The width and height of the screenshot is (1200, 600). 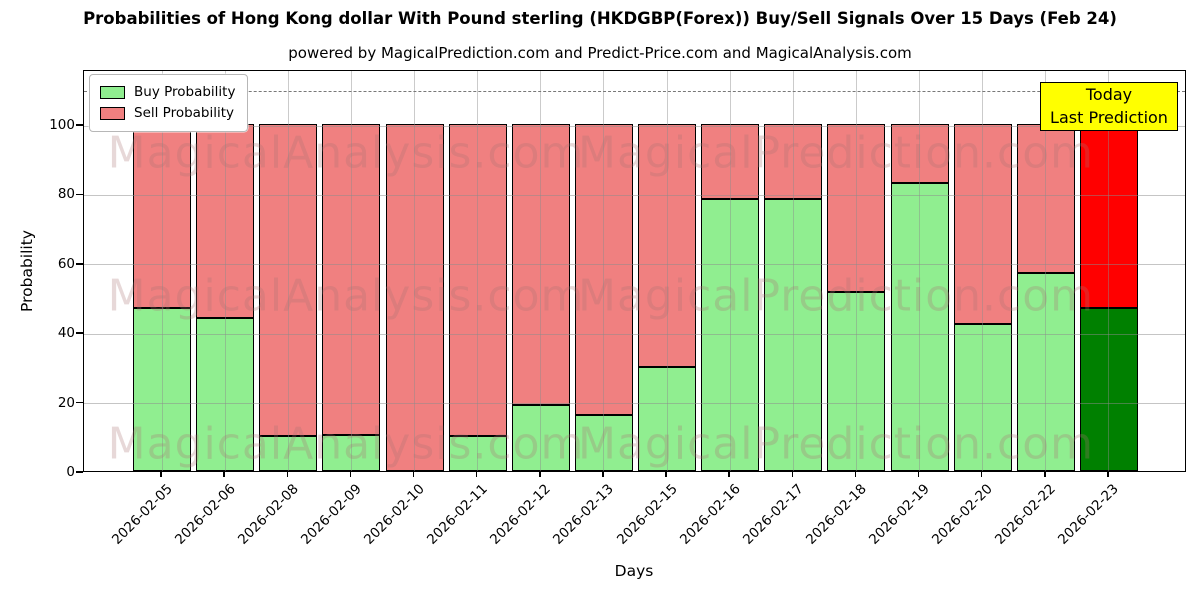 I want to click on x-tick-label-text: 2026-02-12, so click(x=521, y=514).